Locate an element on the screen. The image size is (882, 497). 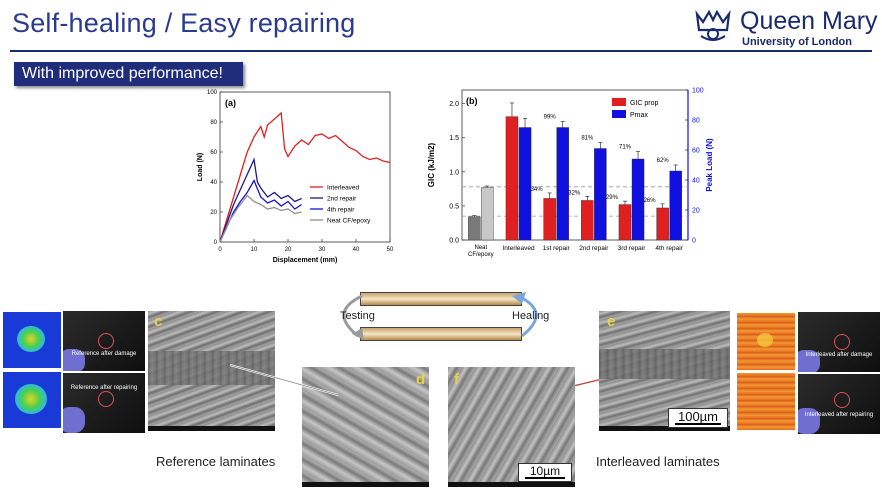
x-tick-label: 50 is located at coordinates (390, 250).